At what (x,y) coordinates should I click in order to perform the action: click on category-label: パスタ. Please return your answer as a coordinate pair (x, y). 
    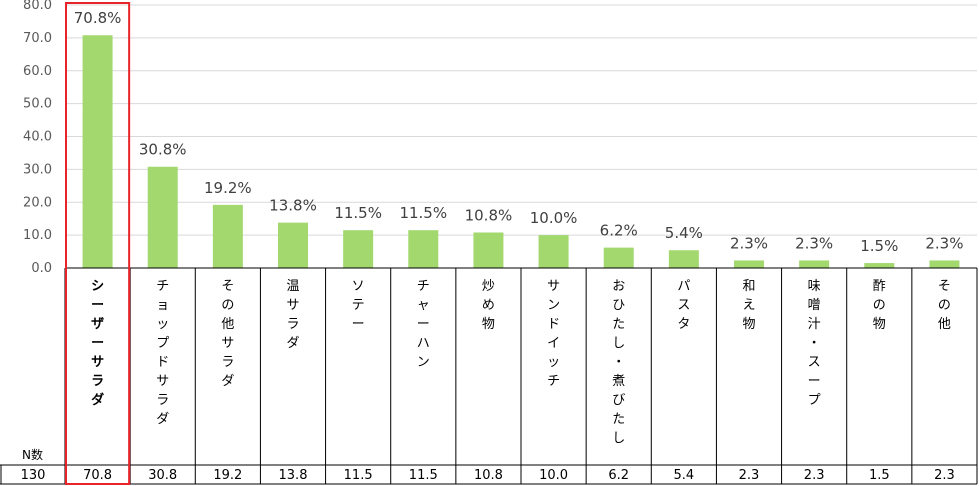
    Looking at the image, I should click on (683, 305).